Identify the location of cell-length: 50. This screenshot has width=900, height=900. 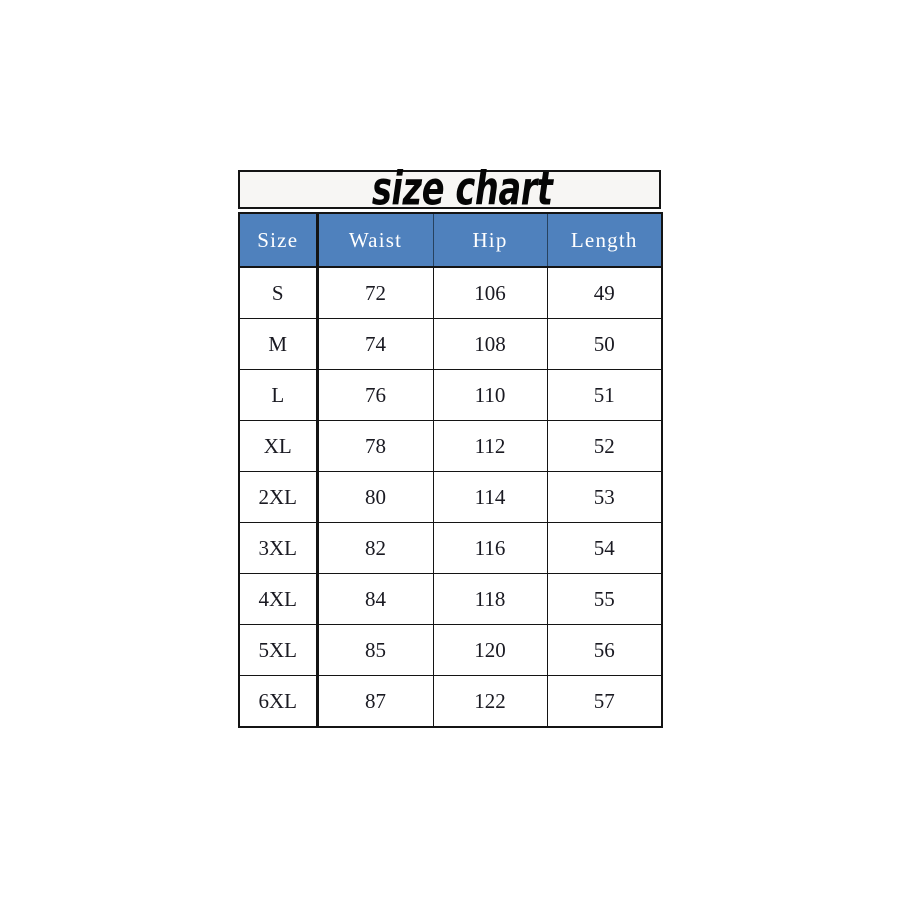
(604, 344).